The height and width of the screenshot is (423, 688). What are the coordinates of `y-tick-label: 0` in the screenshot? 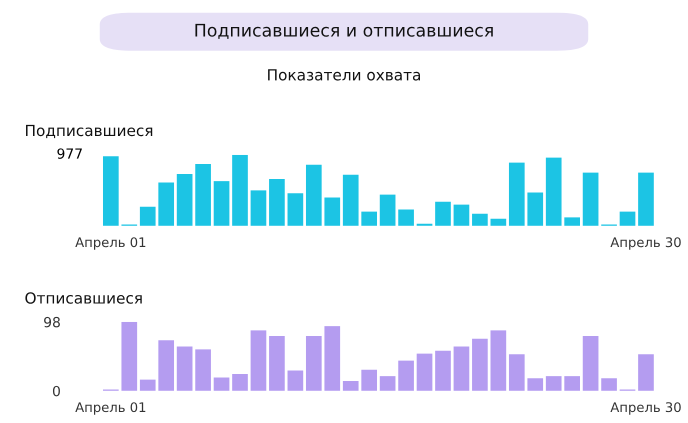 It's located at (56, 391).